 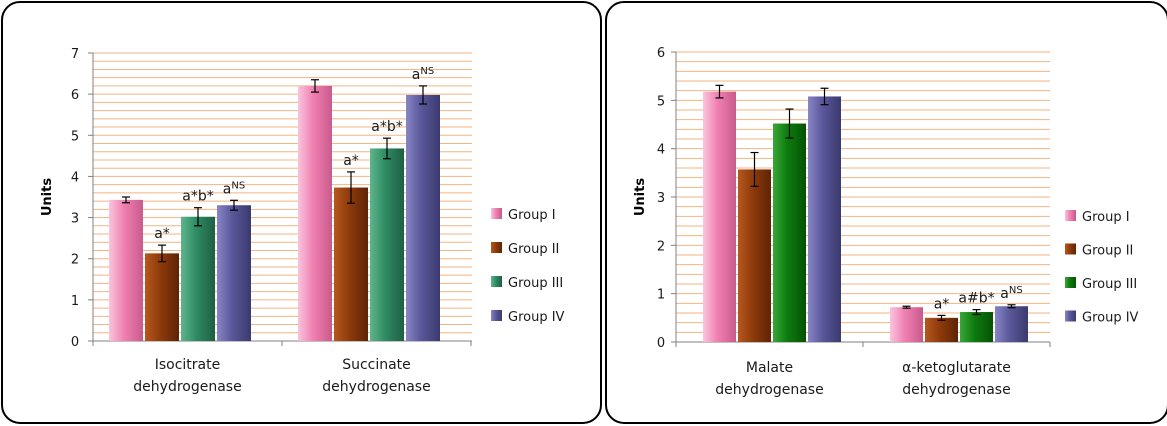 What do you see at coordinates (769, 368) in the screenshot?
I see `x-category-label: Malate` at bounding box center [769, 368].